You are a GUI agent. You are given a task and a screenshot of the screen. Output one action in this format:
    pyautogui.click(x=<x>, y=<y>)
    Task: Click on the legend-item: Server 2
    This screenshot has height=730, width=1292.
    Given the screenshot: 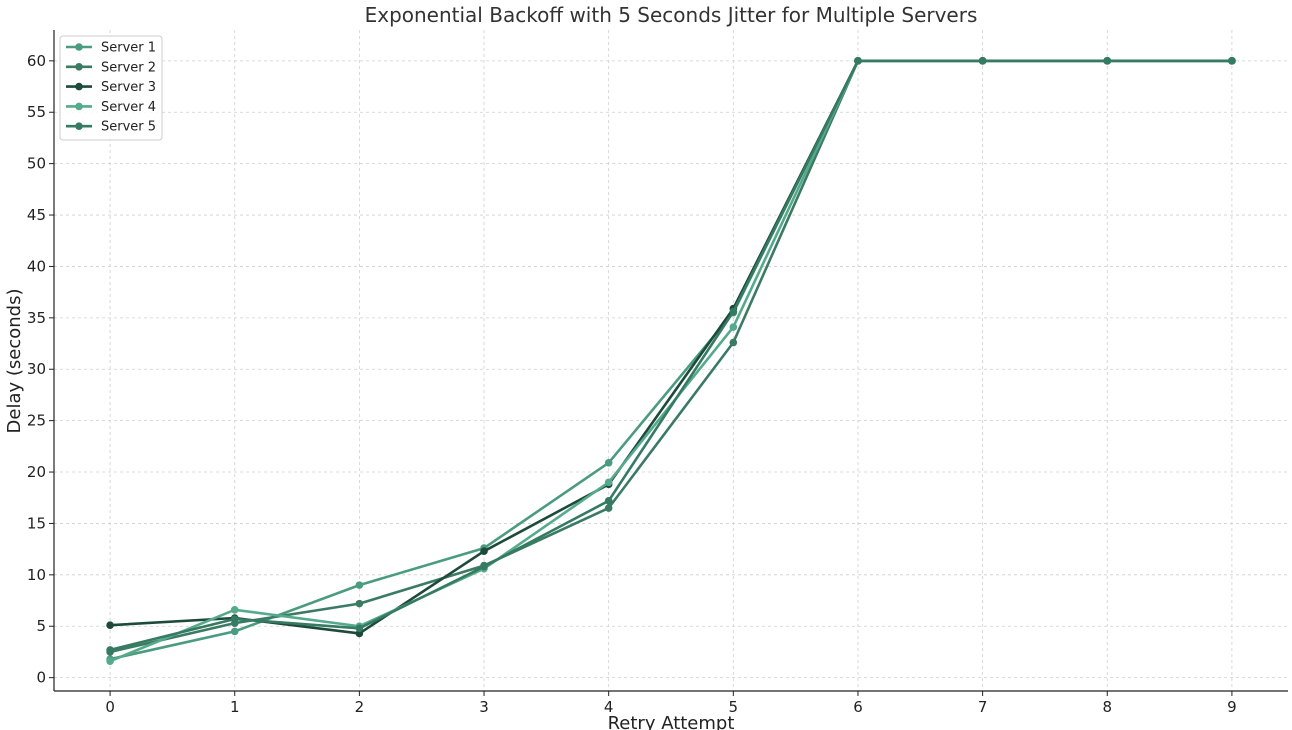 What is the action you would take?
    pyautogui.click(x=111, y=67)
    